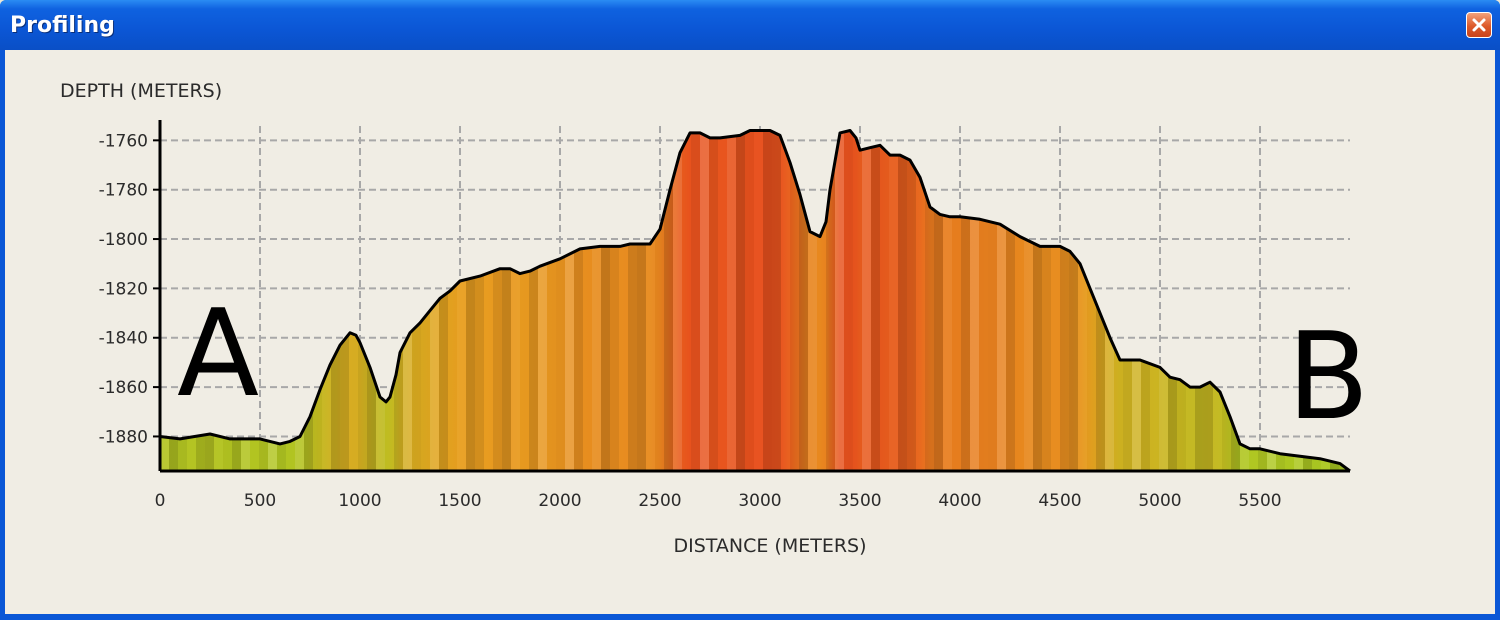 The image size is (1500, 620). I want to click on y-tick-label: -1800, so click(123, 240).